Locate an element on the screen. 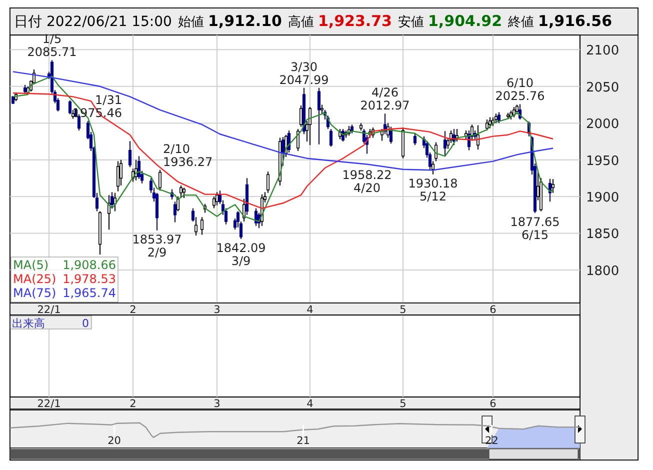  text: 始値 1,912.10 is located at coordinates (230, 21).